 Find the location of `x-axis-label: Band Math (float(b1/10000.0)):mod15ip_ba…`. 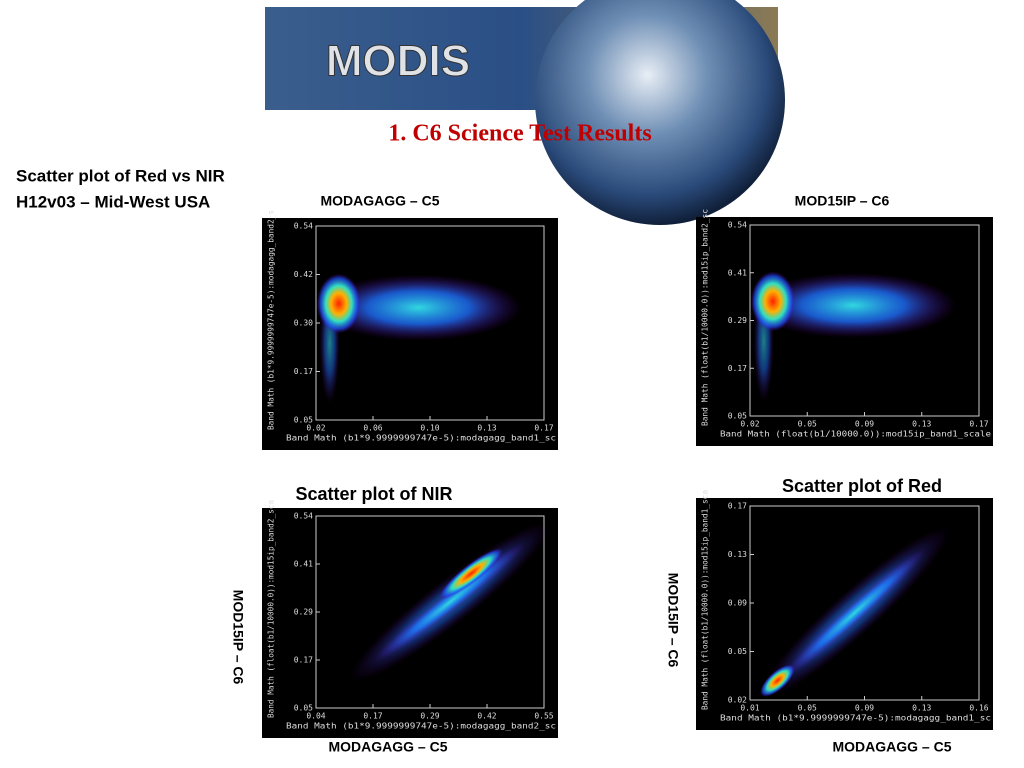

x-axis-label: Band Math (float(b1/10000.0)):mod15ip_ba… is located at coordinates (855, 434).